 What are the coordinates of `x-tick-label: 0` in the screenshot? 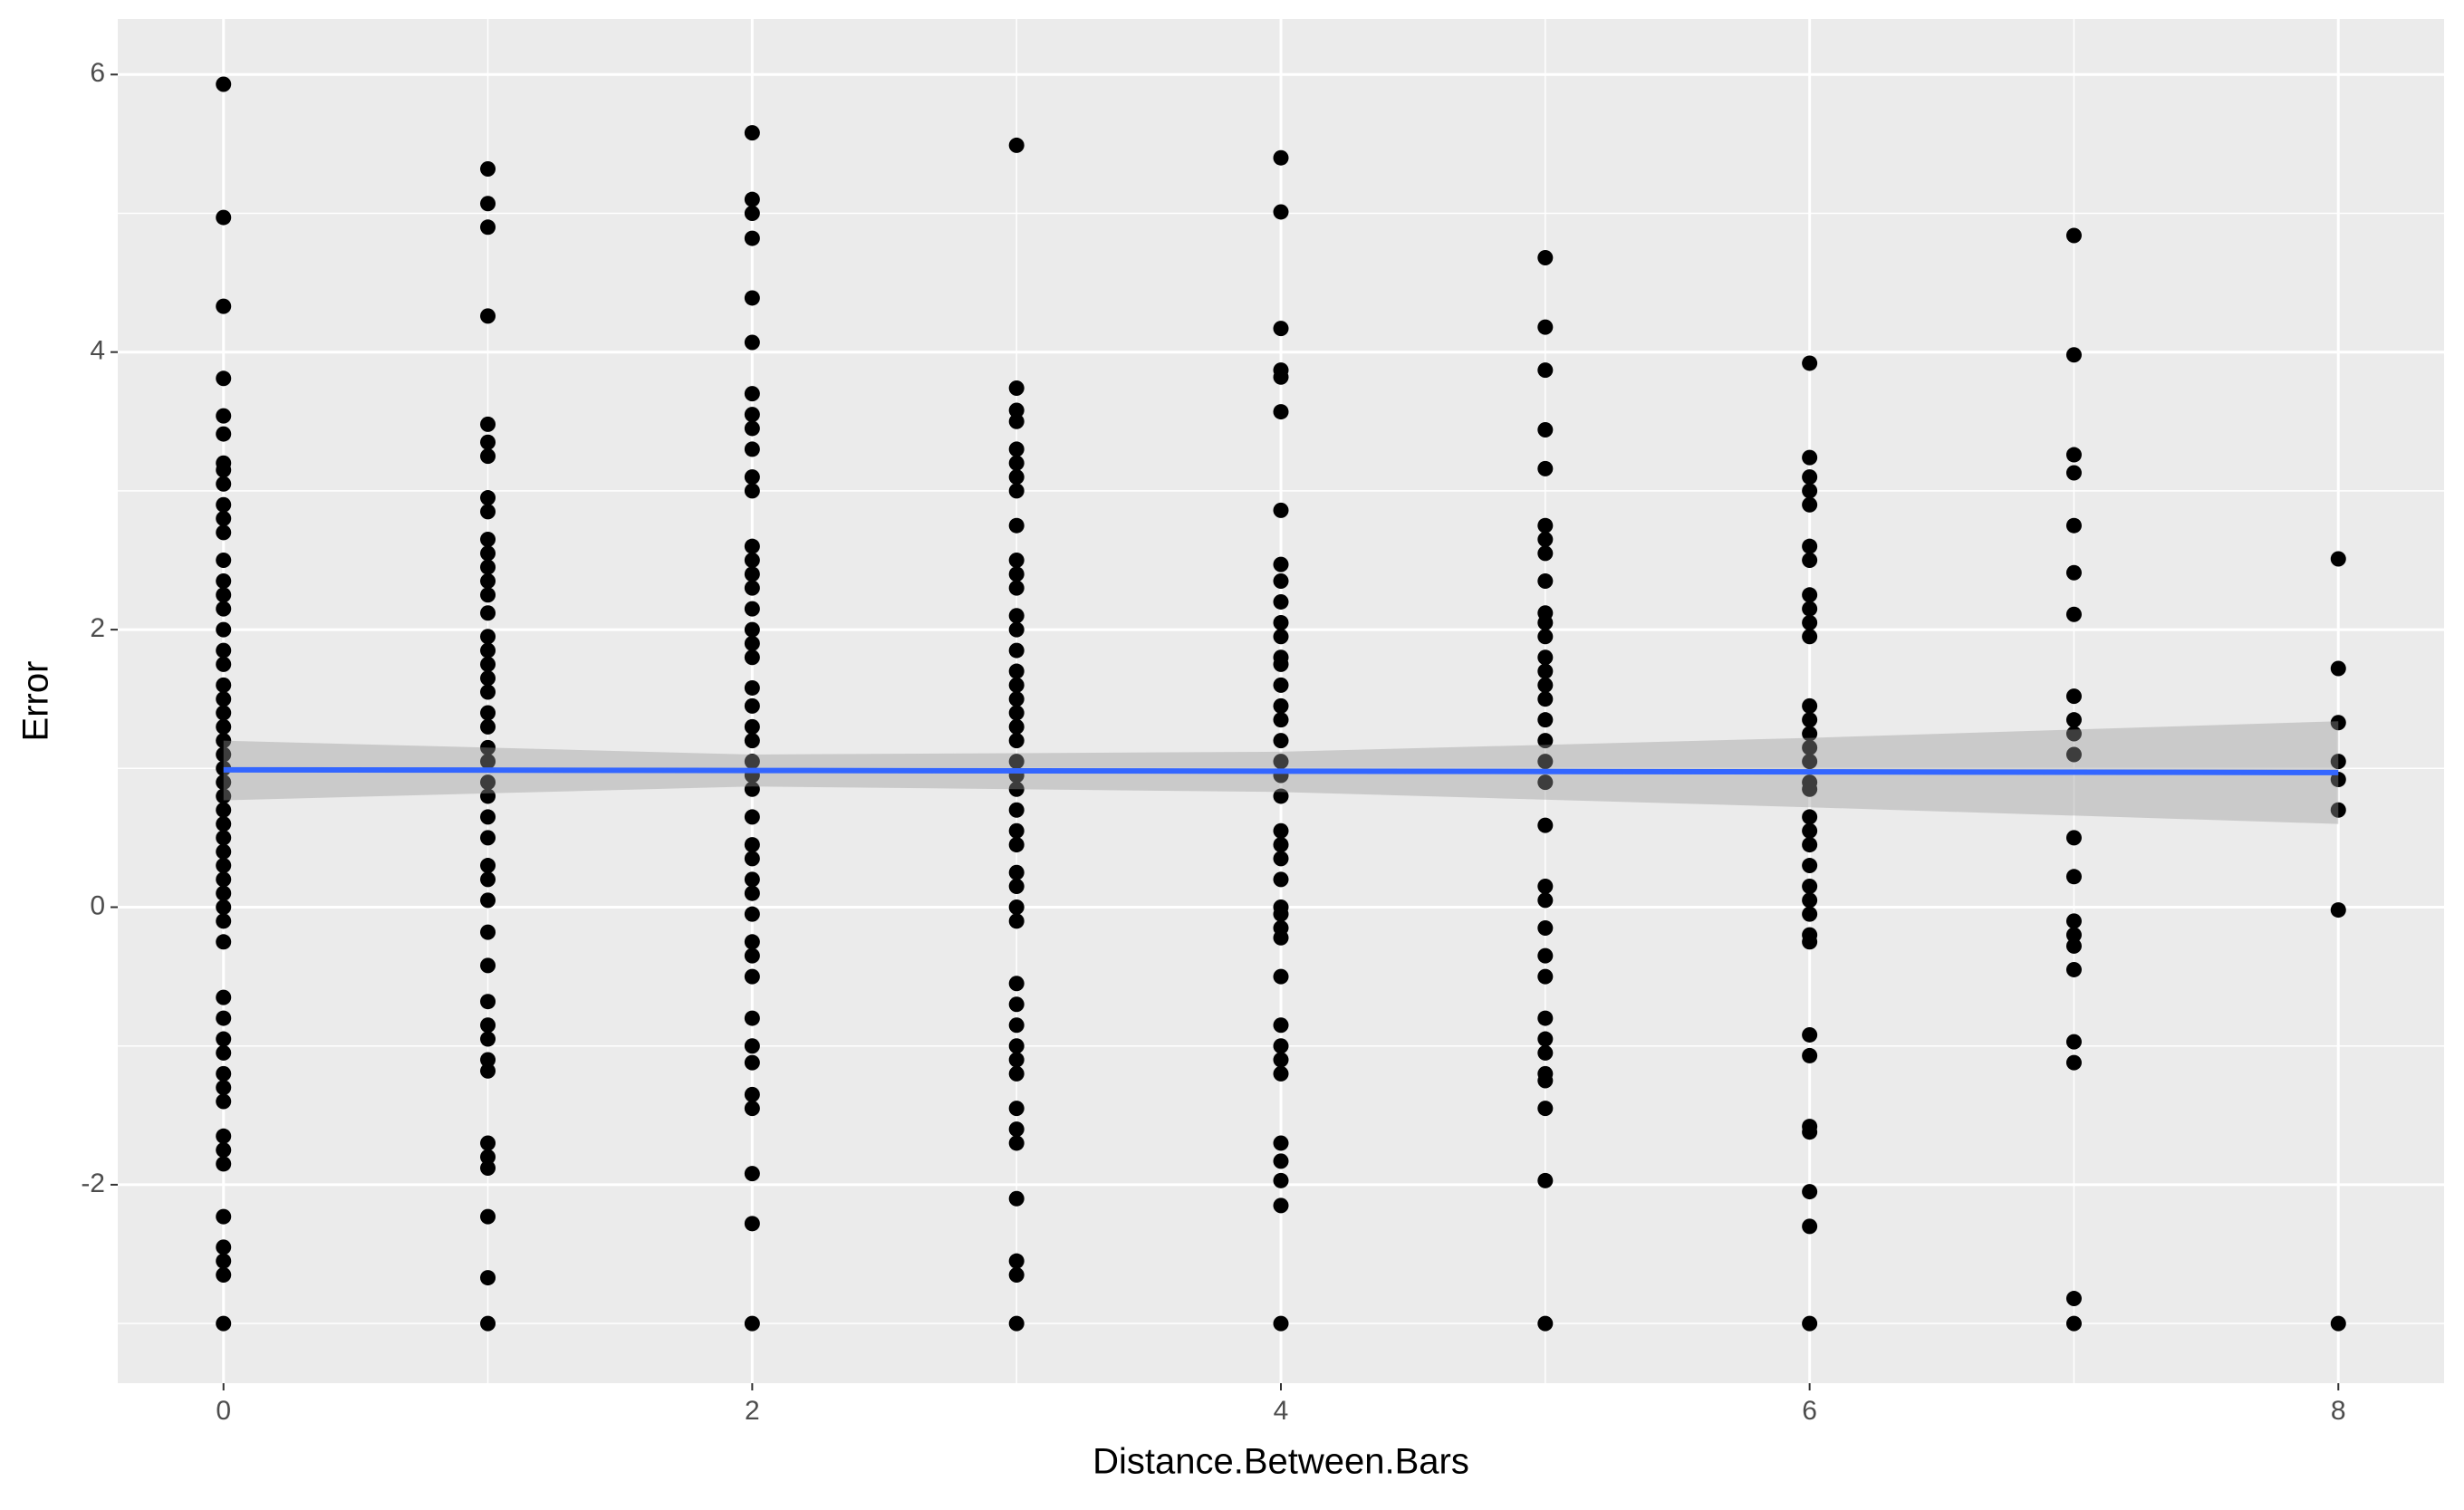 It's located at (223, 1411).